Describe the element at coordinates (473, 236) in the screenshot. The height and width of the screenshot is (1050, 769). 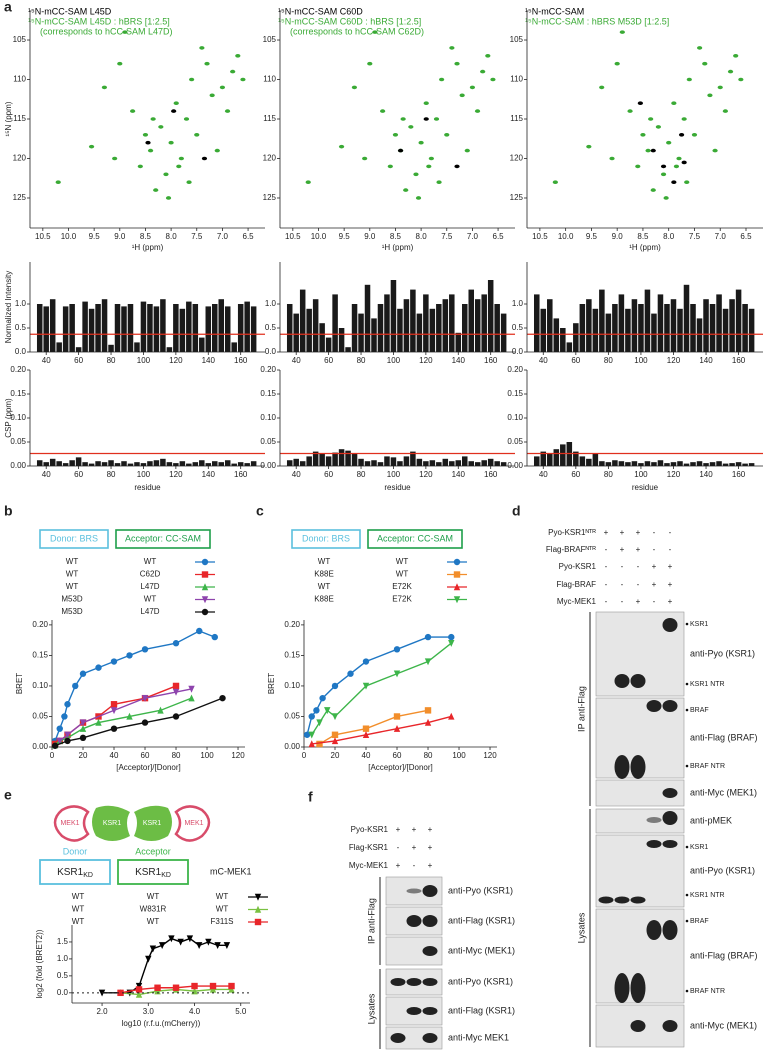
I see `x-tick-label: 7.0` at that location.